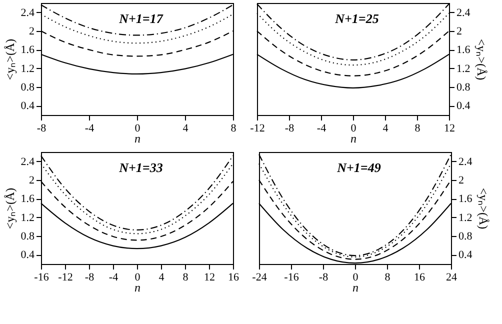 This screenshot has width=502, height=324. Describe the element at coordinates (260, 278) in the screenshot. I see `x-tick-label: -24` at that location.